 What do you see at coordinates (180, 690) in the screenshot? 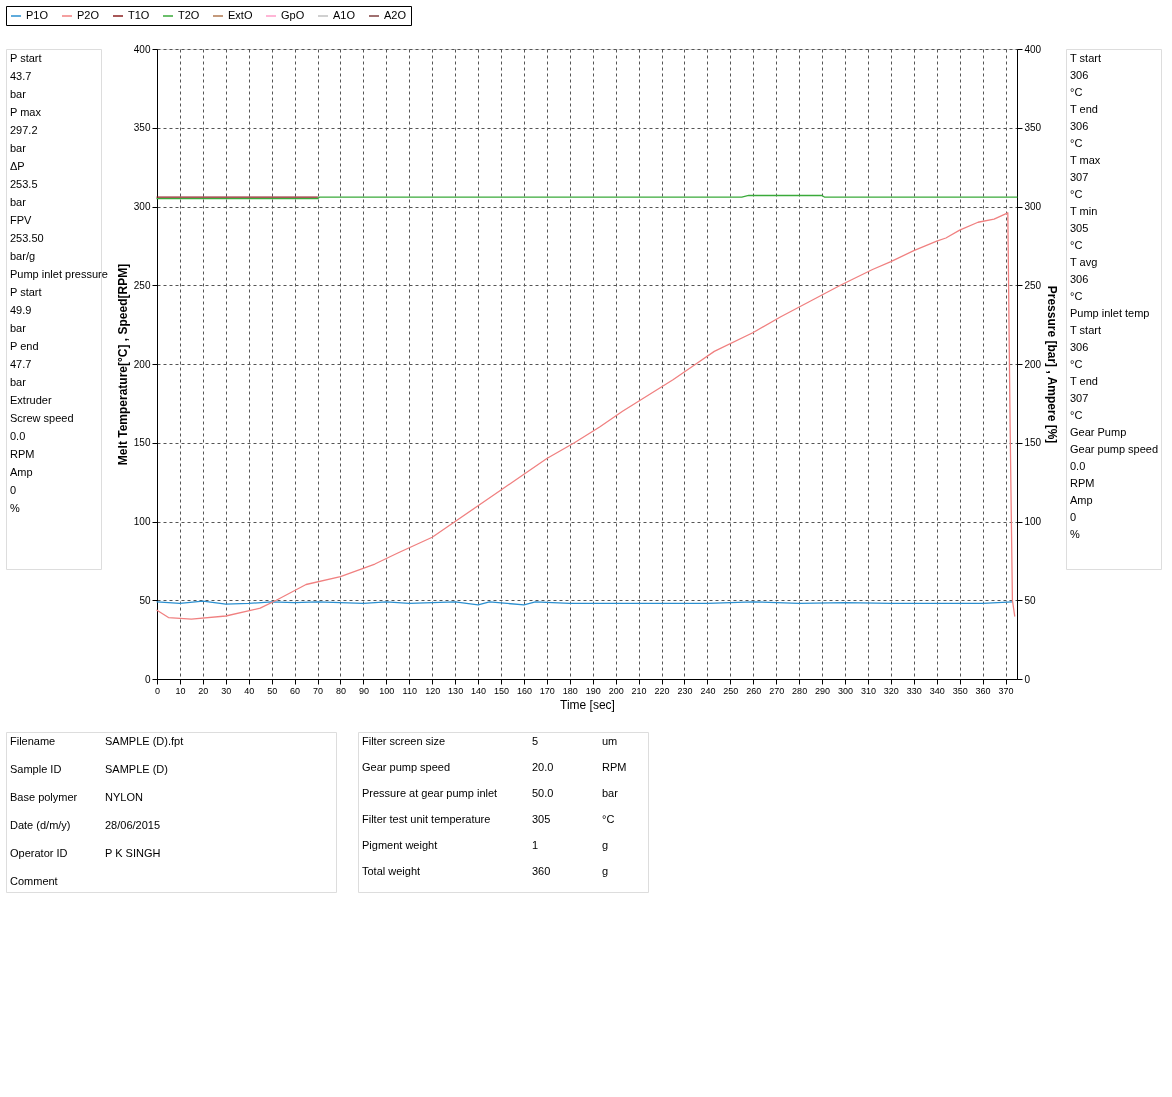
I see `x-tick-label: 10` at bounding box center [180, 690].